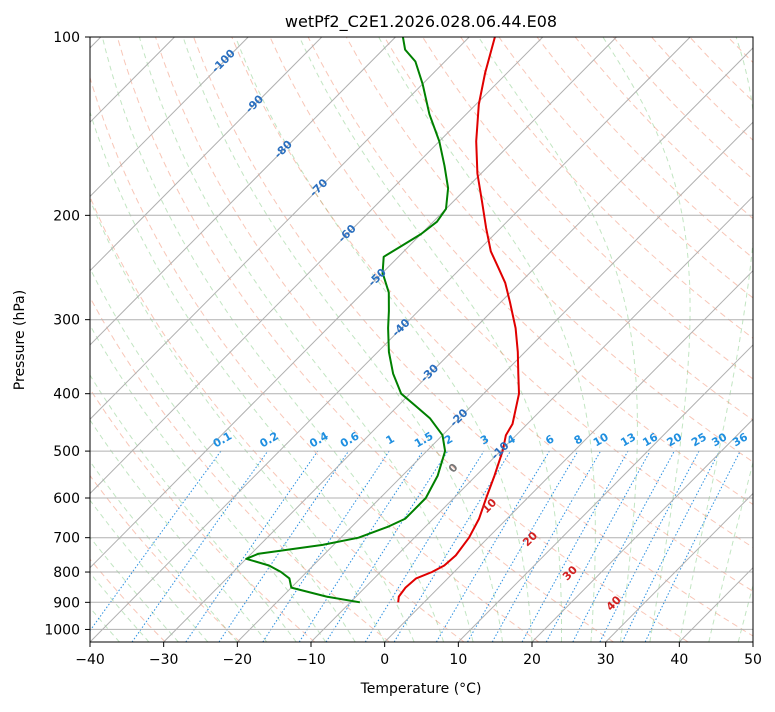 This screenshot has width=775, height=712. Describe the element at coordinates (384, 660) in the screenshot. I see `x-tick-label: 0` at that location.